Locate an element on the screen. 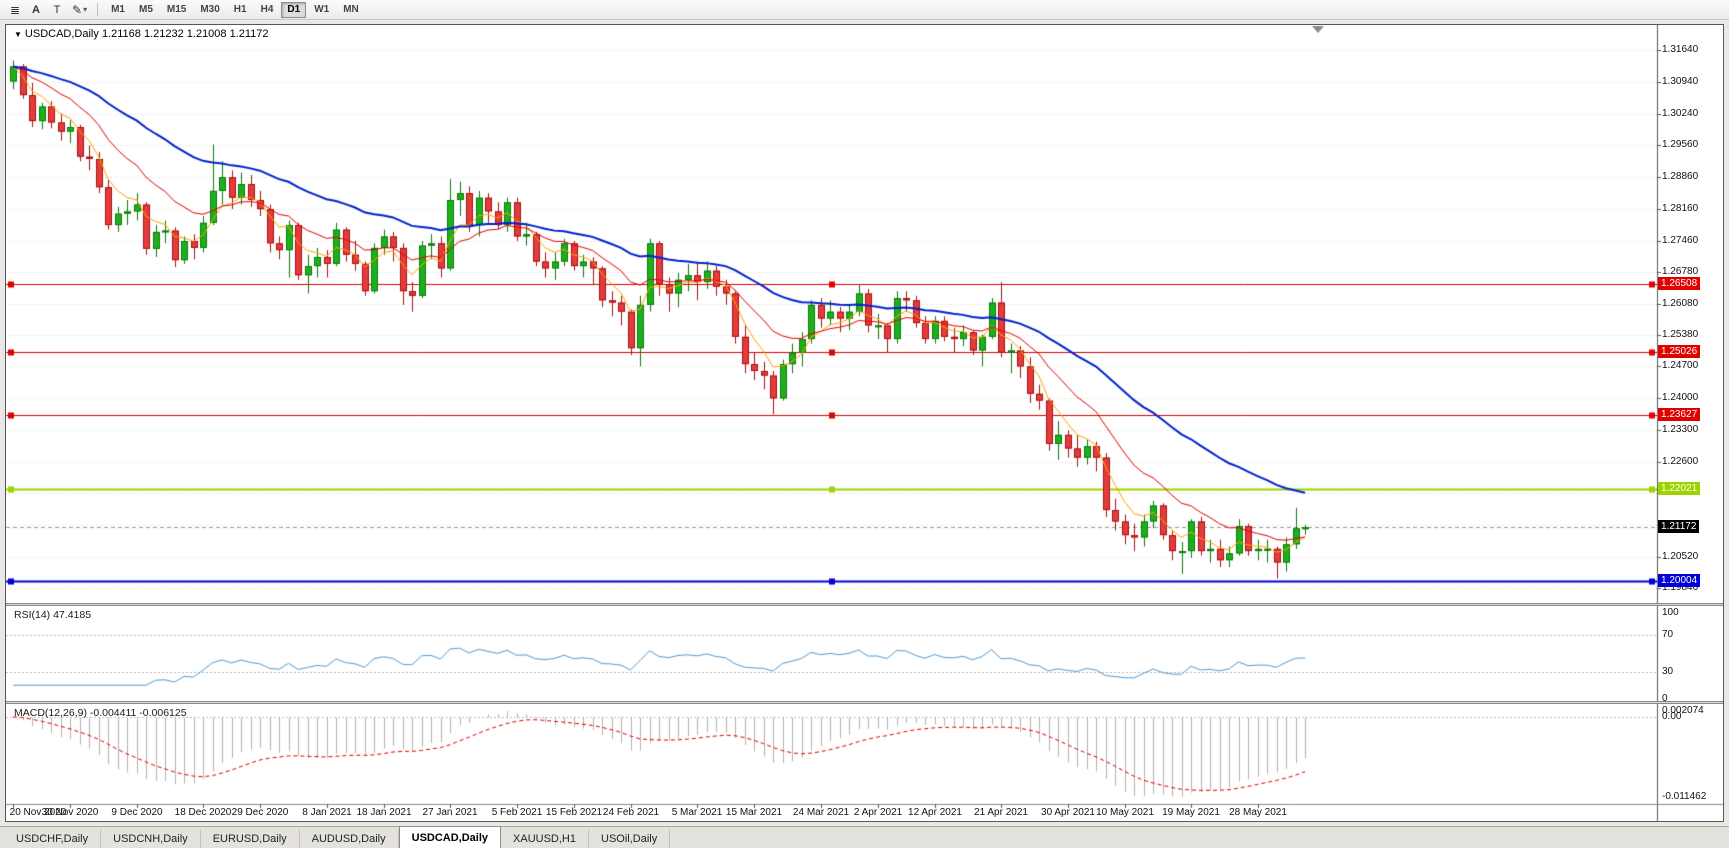 Image resolution: width=1729 pixels, height=848 pixels. timeframe-button-w1: W1 is located at coordinates (322, 9).